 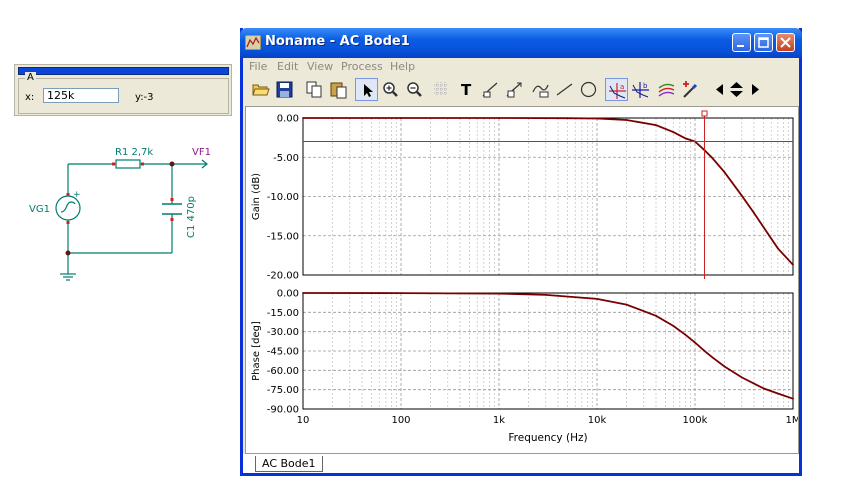 What do you see at coordinates (288, 66) in the screenshot?
I see `menu-edit: Edit` at bounding box center [288, 66].